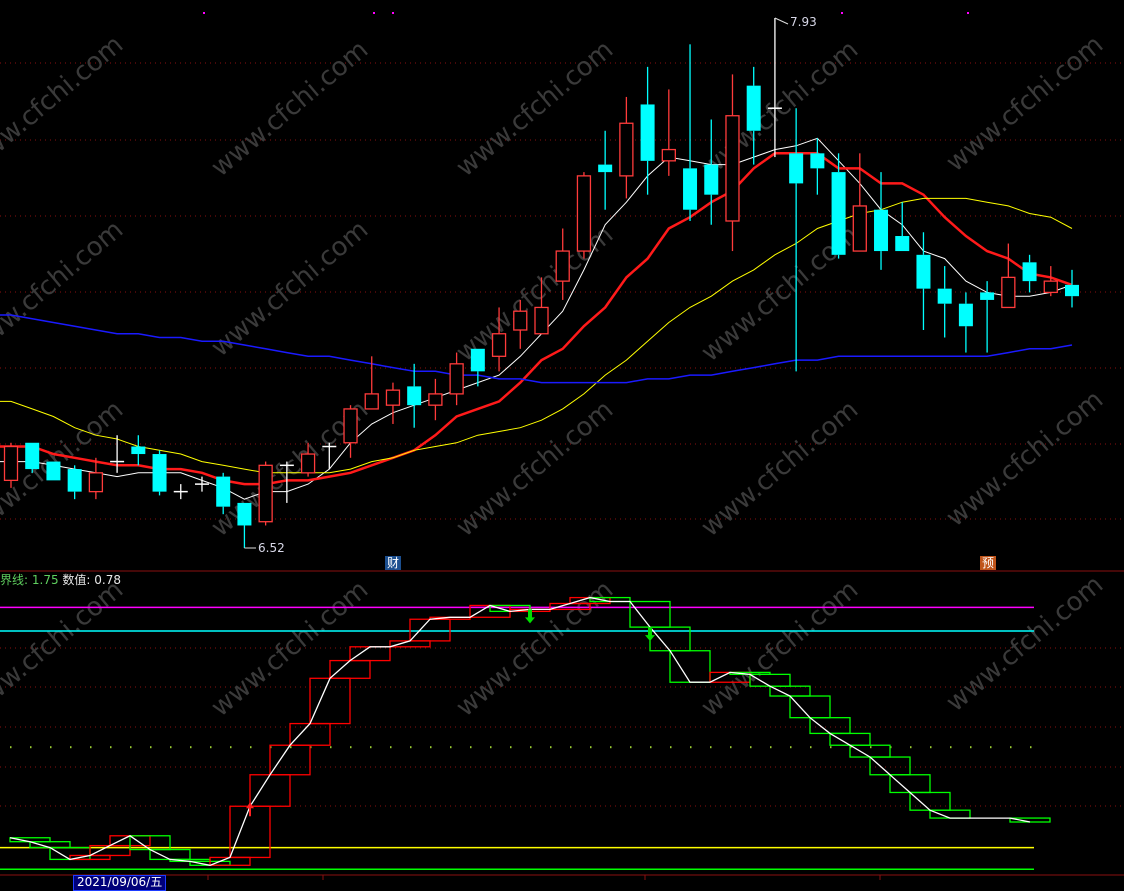 The width and height of the screenshot is (1124, 891). Describe the element at coordinates (988, 563) in the screenshot. I see `forecast-event-badge: 预` at that location.